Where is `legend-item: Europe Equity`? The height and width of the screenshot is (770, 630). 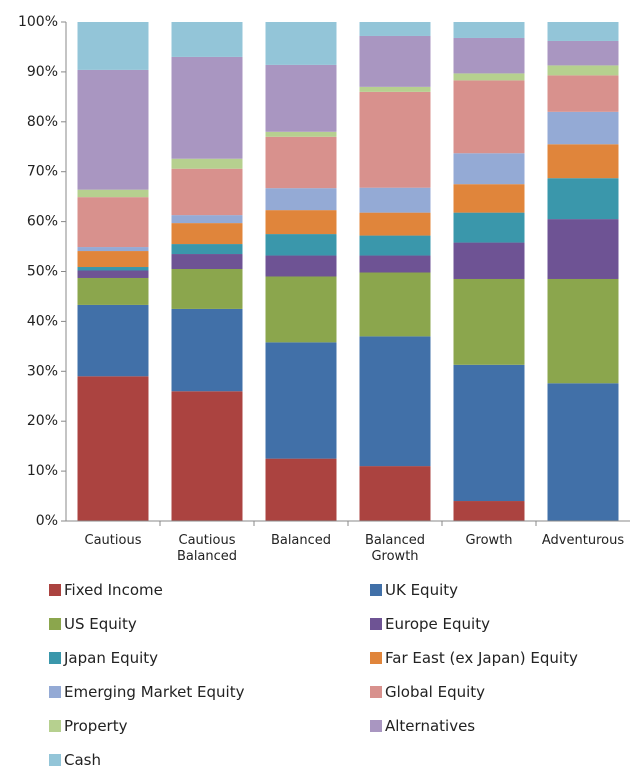 legend-item: Europe Equity is located at coordinates (430, 624).